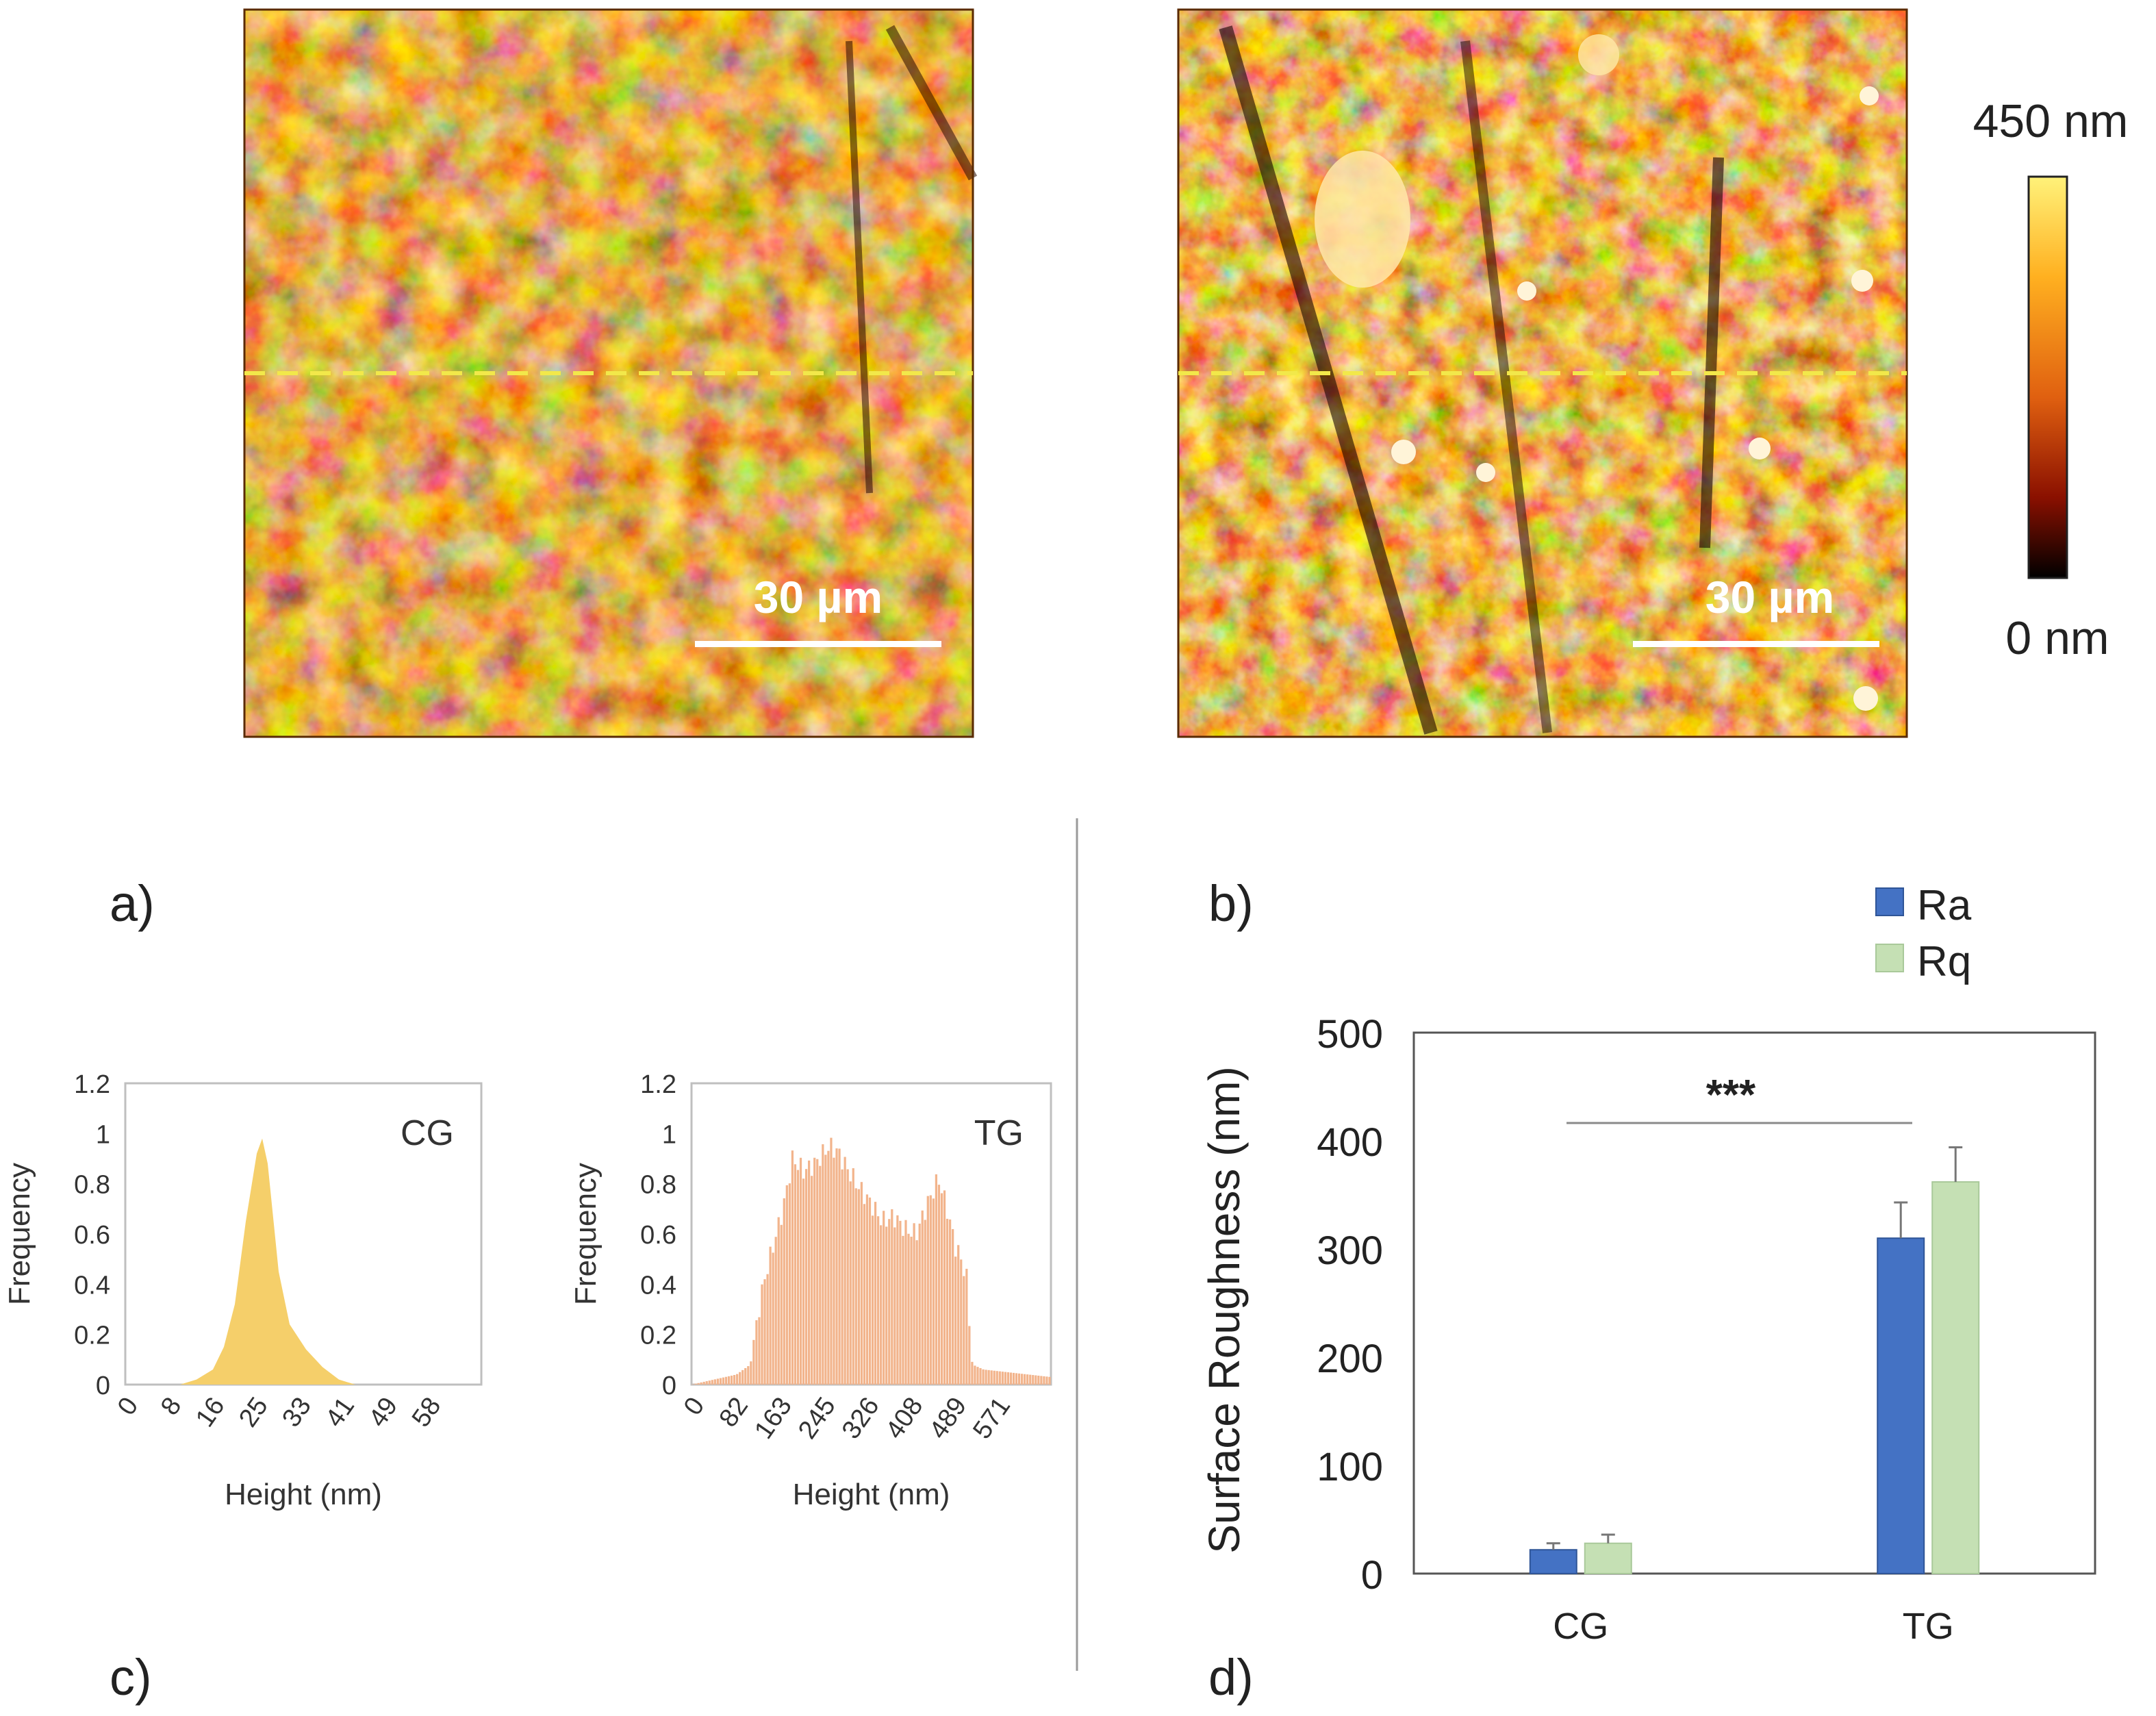  Describe the element at coordinates (297, 1412) in the screenshot. I see `x-tick-label: 33` at that location.